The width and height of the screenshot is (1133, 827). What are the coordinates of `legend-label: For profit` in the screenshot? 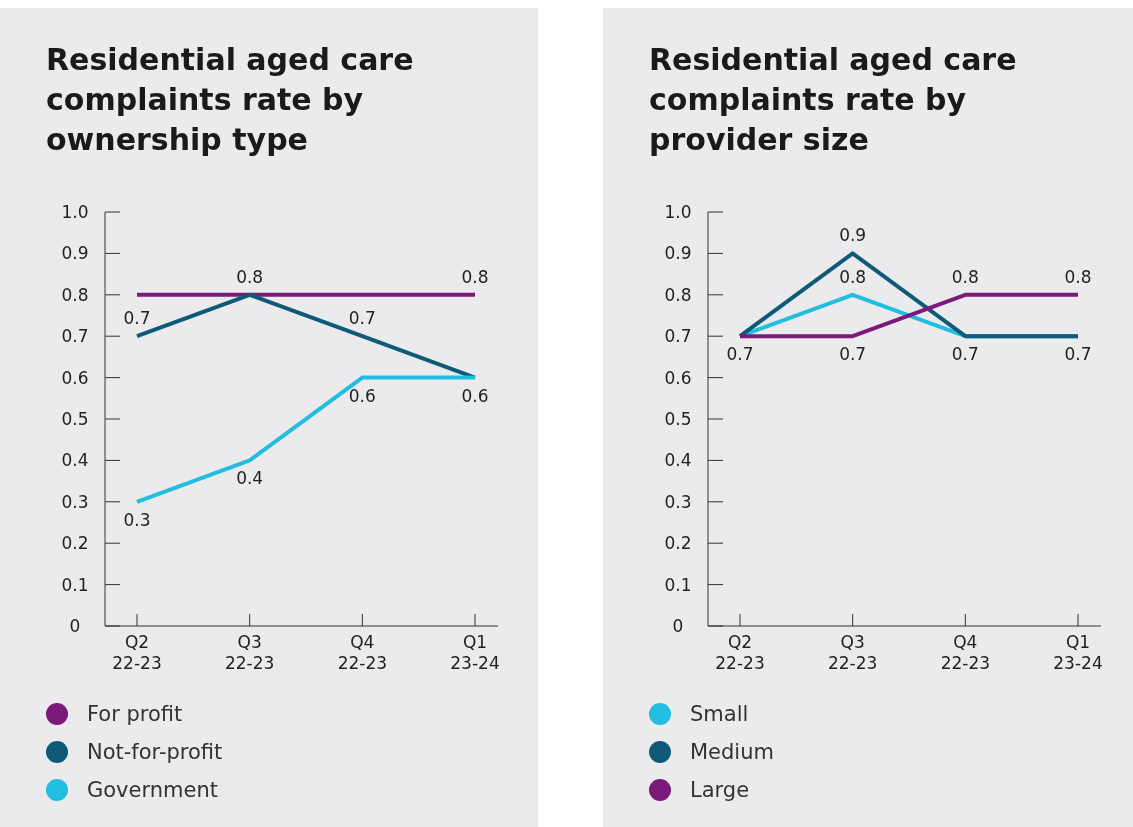 It's located at (135, 714).